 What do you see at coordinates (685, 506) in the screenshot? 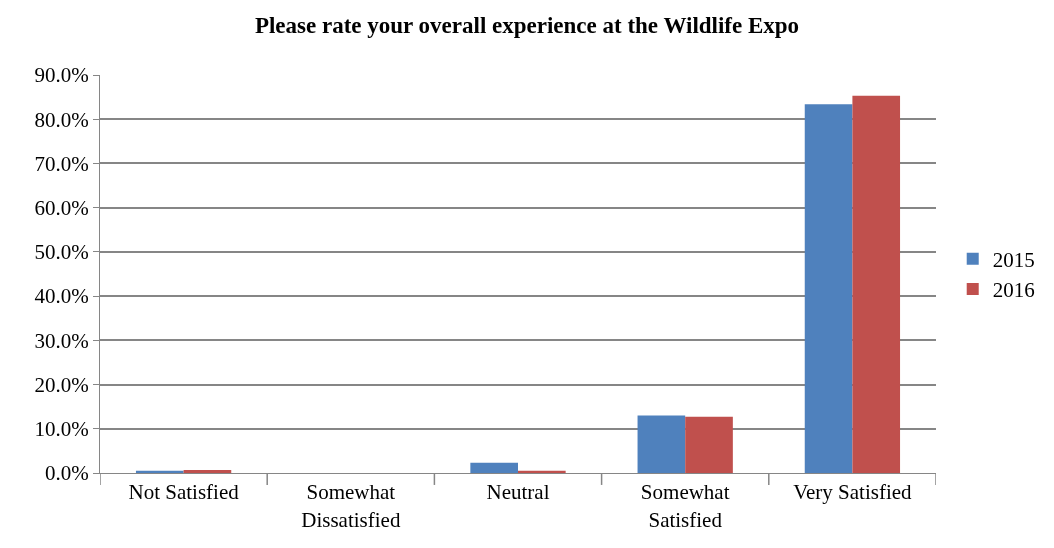
I see `x-tick-label: Somewhat Satisfied` at bounding box center [685, 506].